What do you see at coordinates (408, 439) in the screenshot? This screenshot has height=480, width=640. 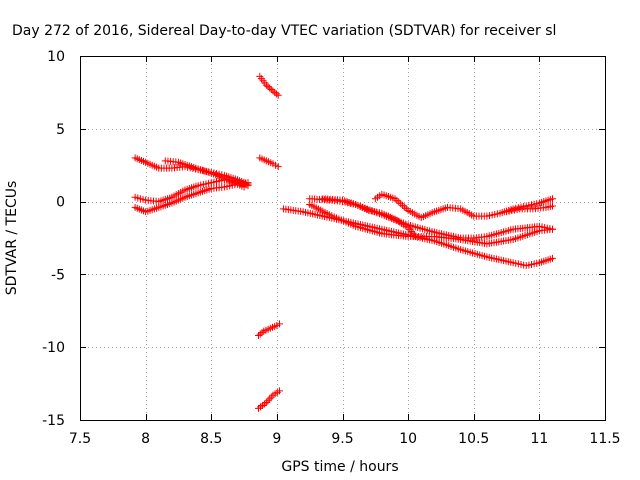 I see `x-tick-label: 10` at bounding box center [408, 439].